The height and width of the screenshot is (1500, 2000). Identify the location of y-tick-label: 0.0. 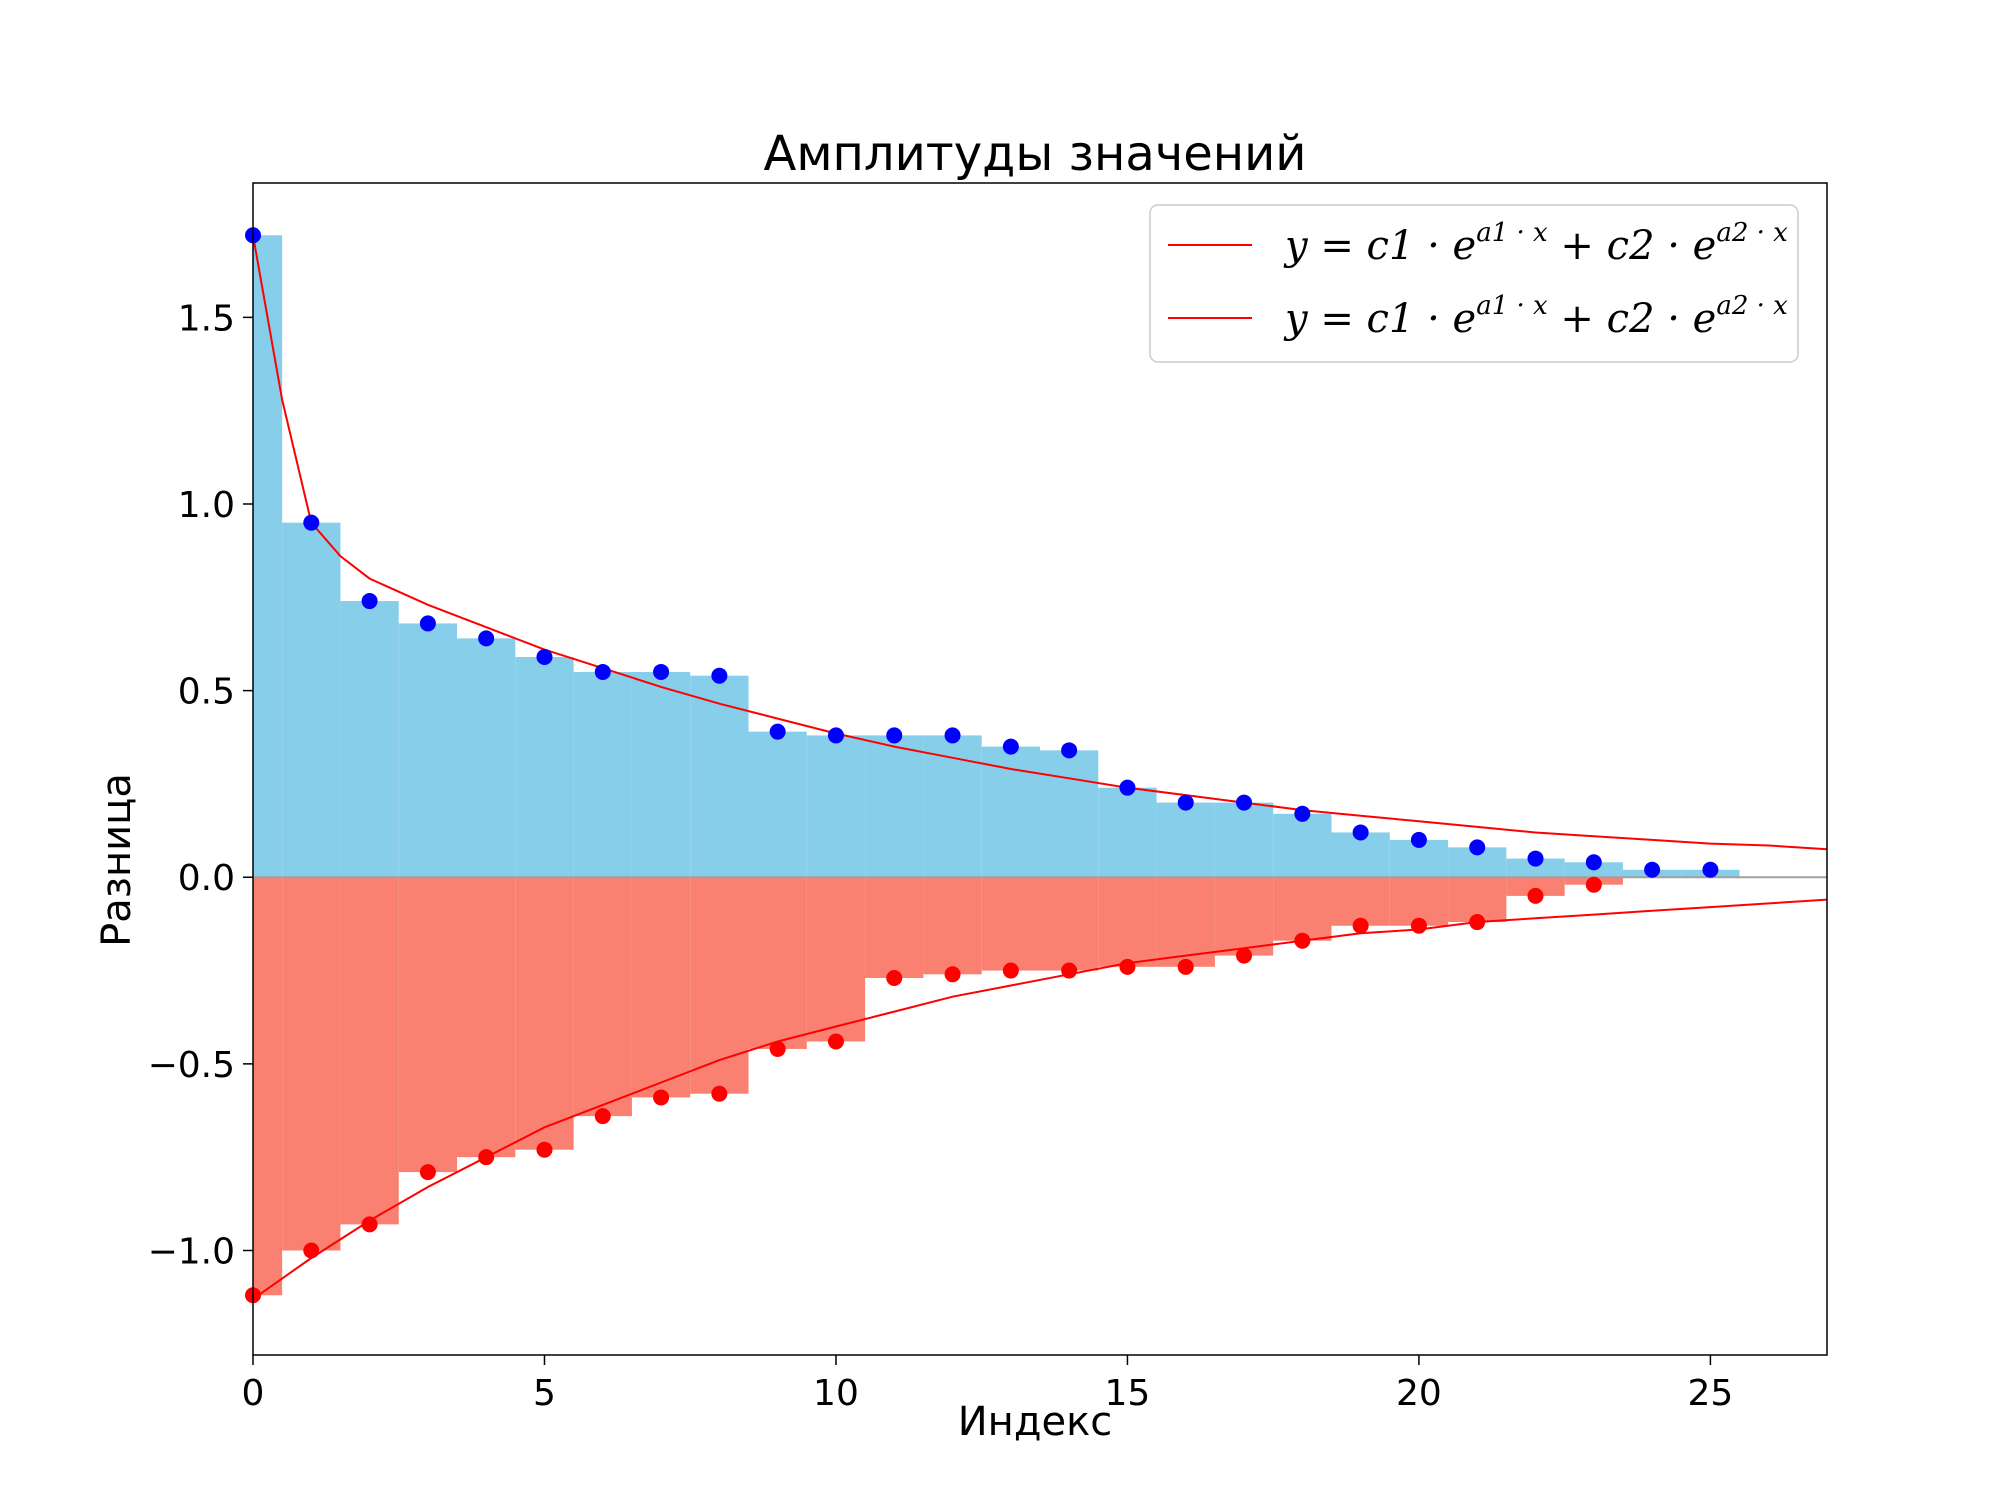
(206, 878).